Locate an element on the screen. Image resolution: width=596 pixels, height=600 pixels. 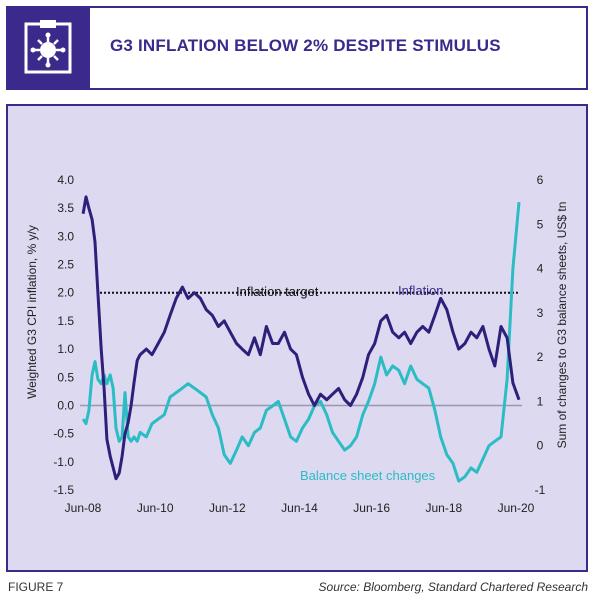
y-tick-left: 1.5 is located at coordinates (65, 321).